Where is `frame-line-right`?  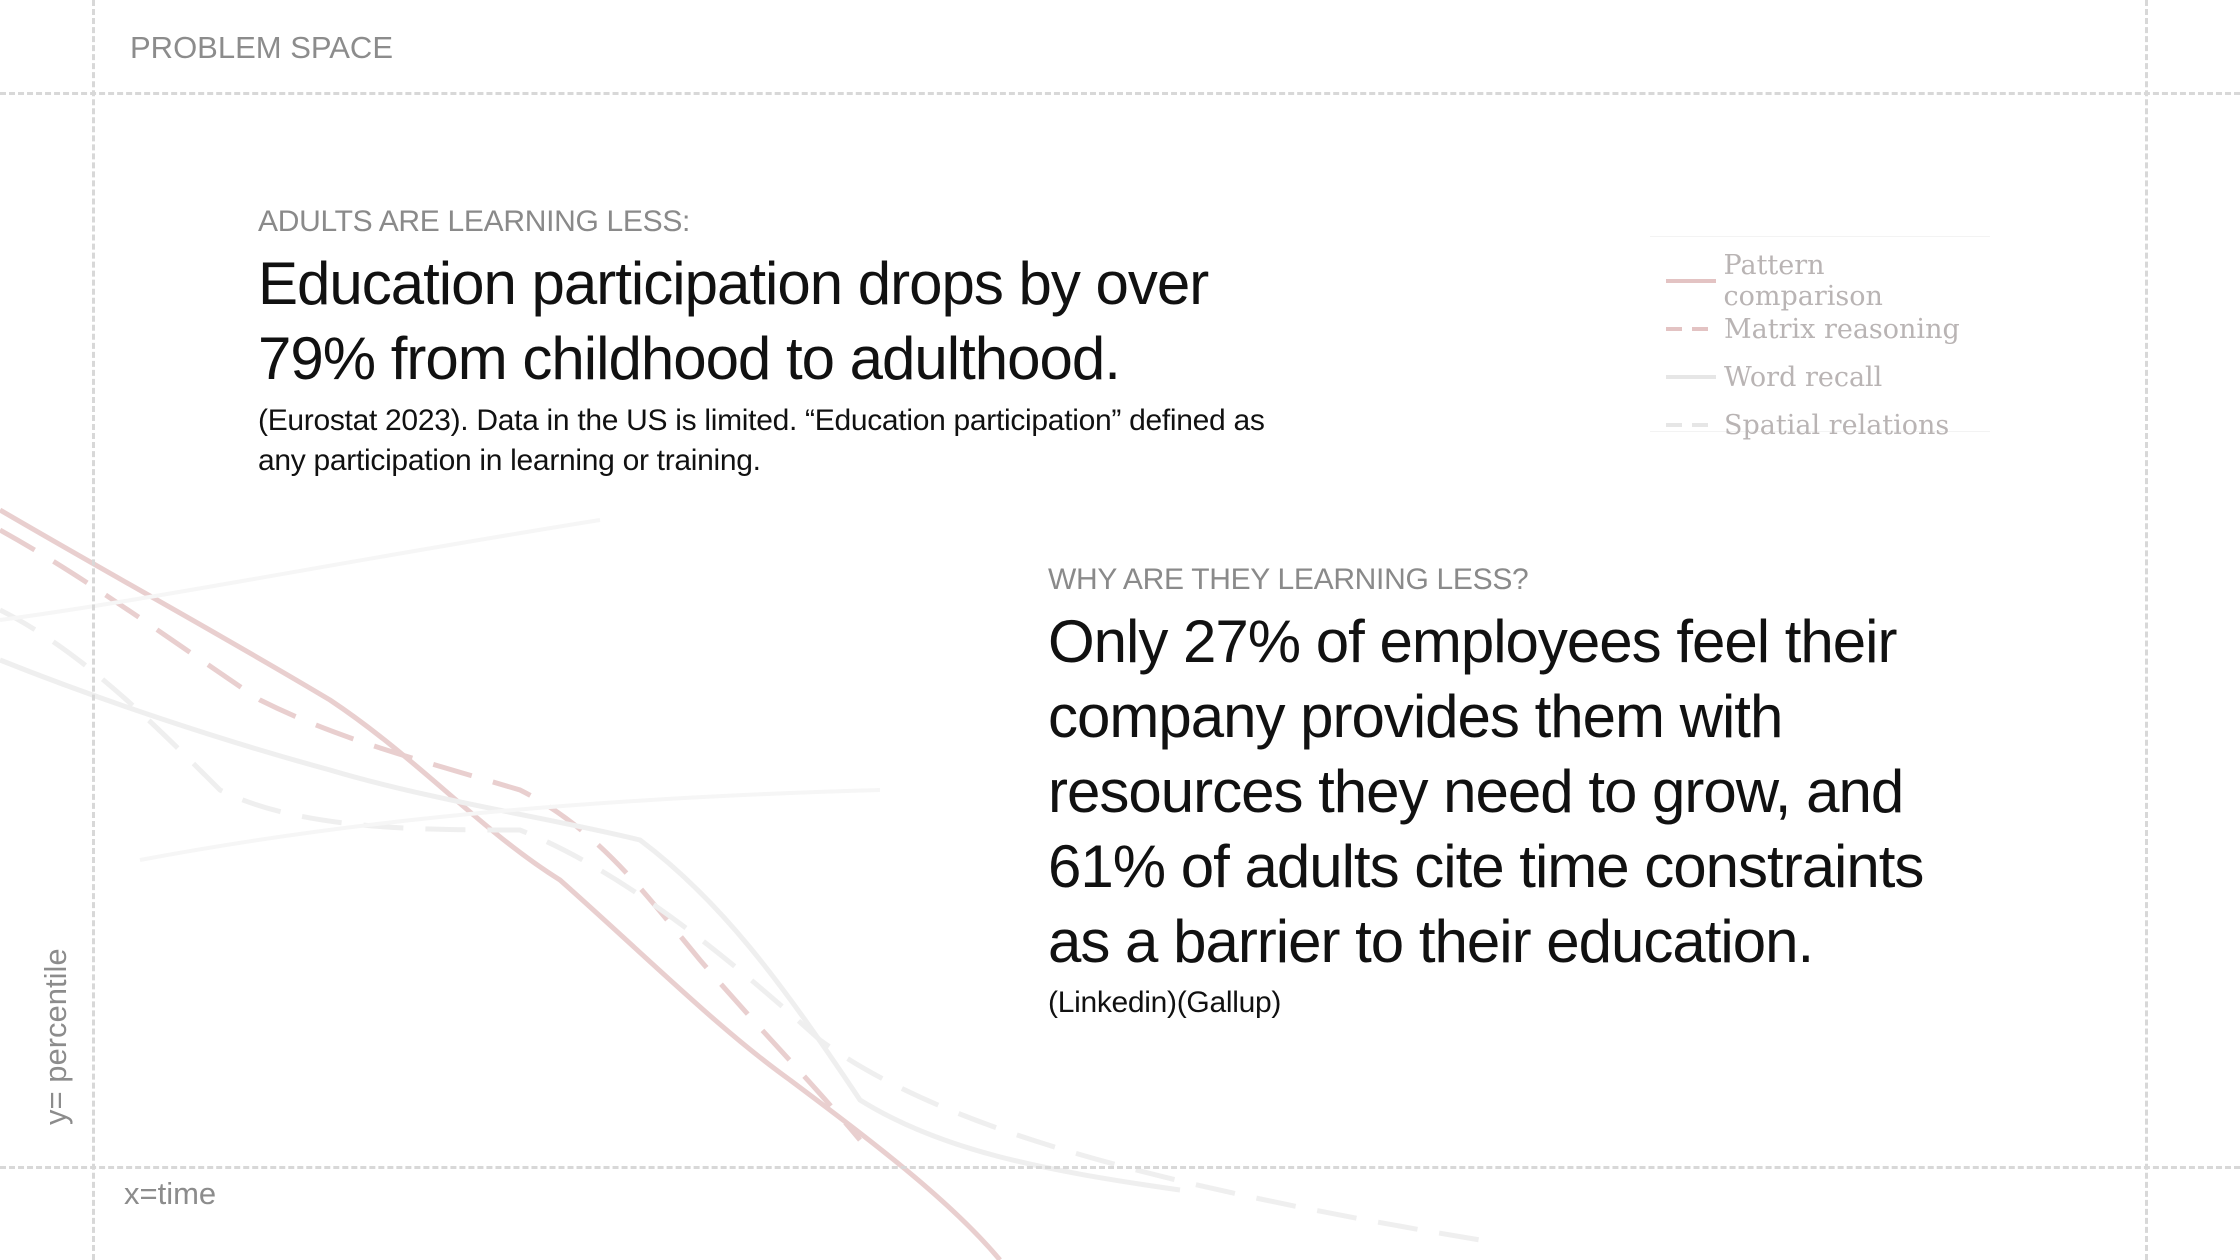 frame-line-right is located at coordinates (2146, 630).